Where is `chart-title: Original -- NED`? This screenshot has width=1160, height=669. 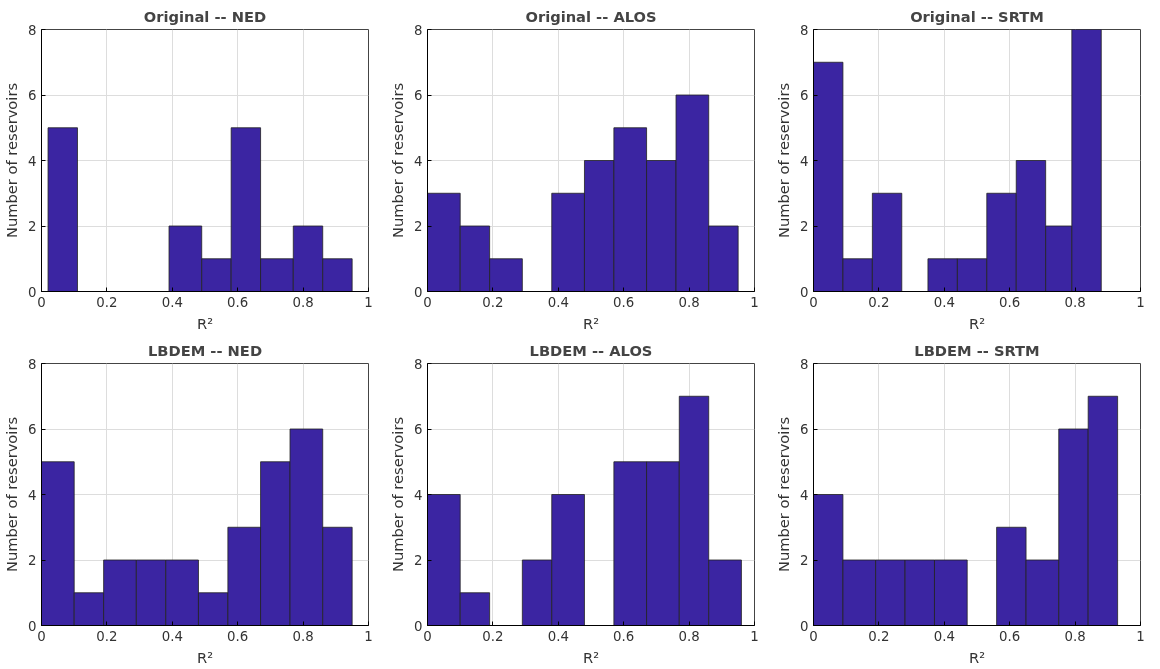 chart-title: Original -- NED is located at coordinates (205, 16).